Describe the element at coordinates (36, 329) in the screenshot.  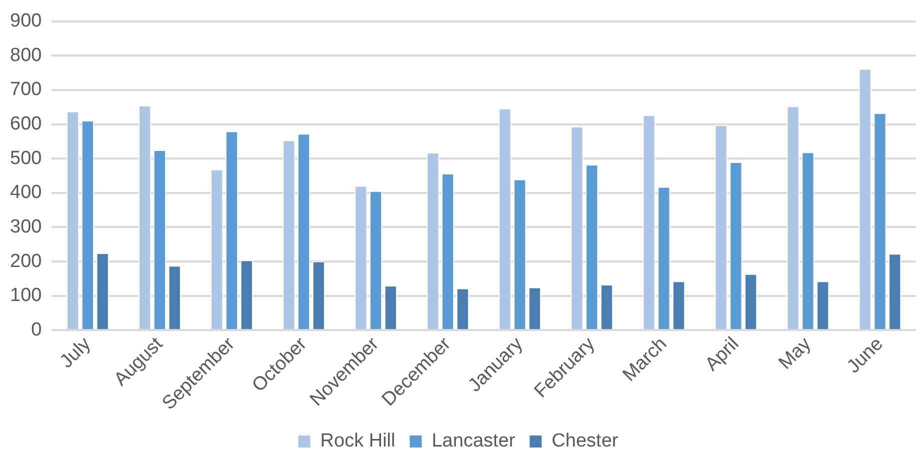
I see `y-tick-label: 0` at that location.